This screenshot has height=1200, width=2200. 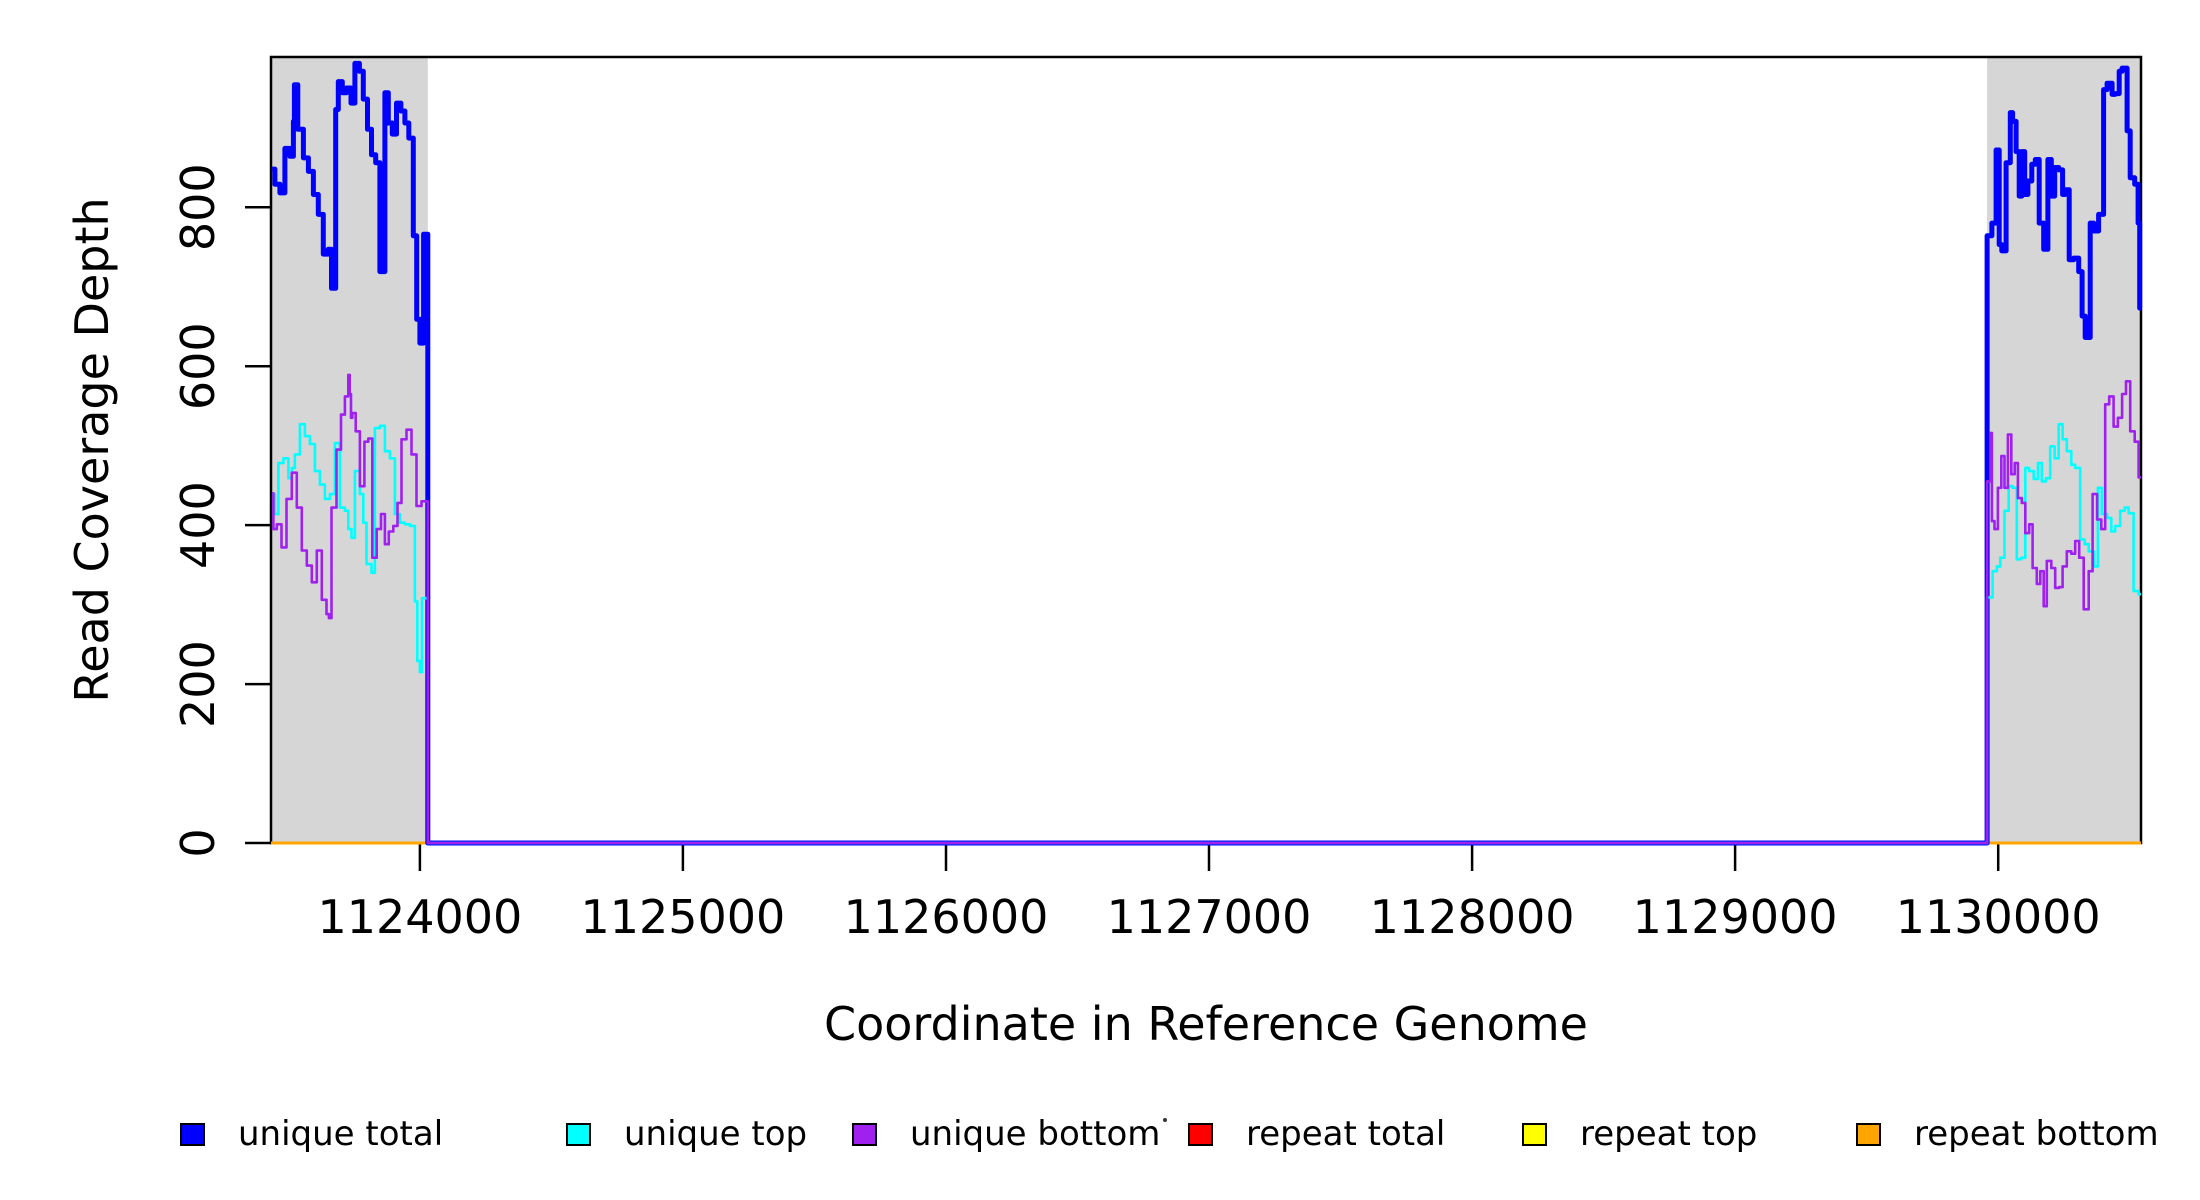 What do you see at coordinates (198, 684) in the screenshot?
I see `y-tick-label: 200` at bounding box center [198, 684].